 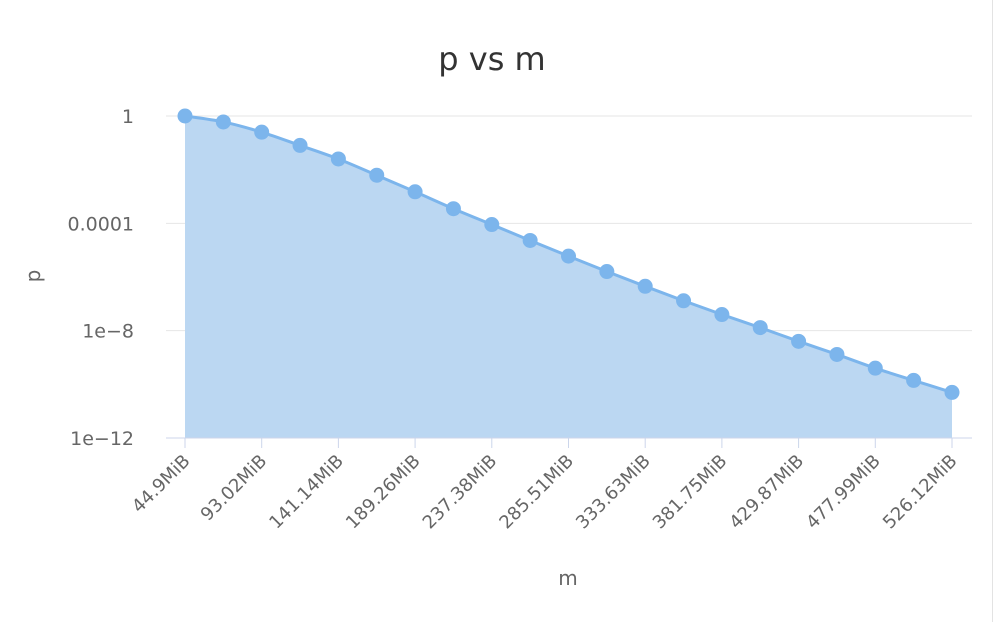 What do you see at coordinates (101, 278) in the screenshot?
I see `y-tick-labels: 1 0.0001 1e−8 1e−12` at bounding box center [101, 278].